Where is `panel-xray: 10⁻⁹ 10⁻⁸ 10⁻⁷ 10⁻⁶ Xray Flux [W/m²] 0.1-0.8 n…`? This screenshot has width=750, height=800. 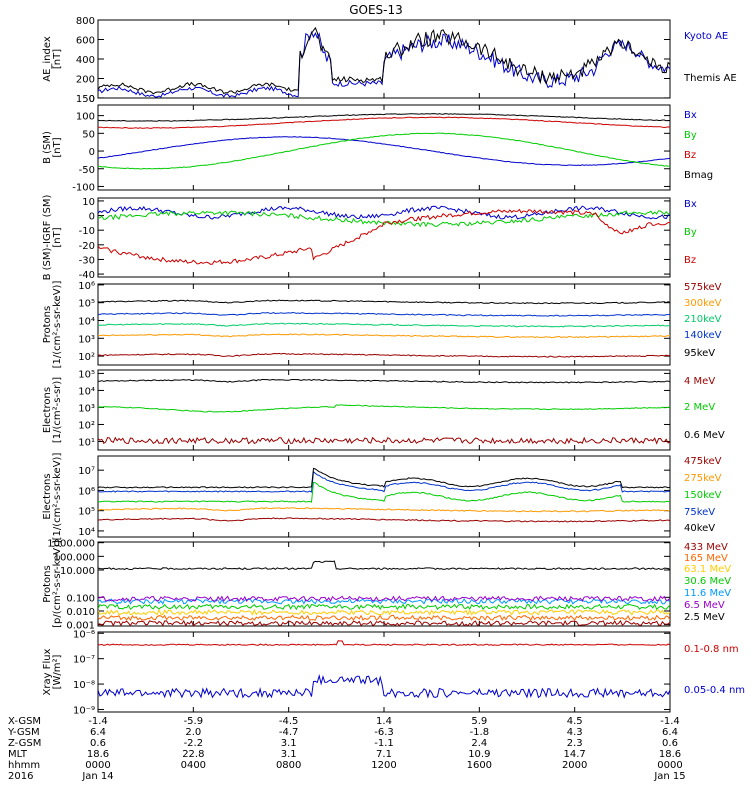
panel-xray: 10⁻⁹ 10⁻⁸ 10⁻⁷ 10⁻⁶ Xray Flux [W/m²] 0.1-0.8 n… is located at coordinates (393, 672).